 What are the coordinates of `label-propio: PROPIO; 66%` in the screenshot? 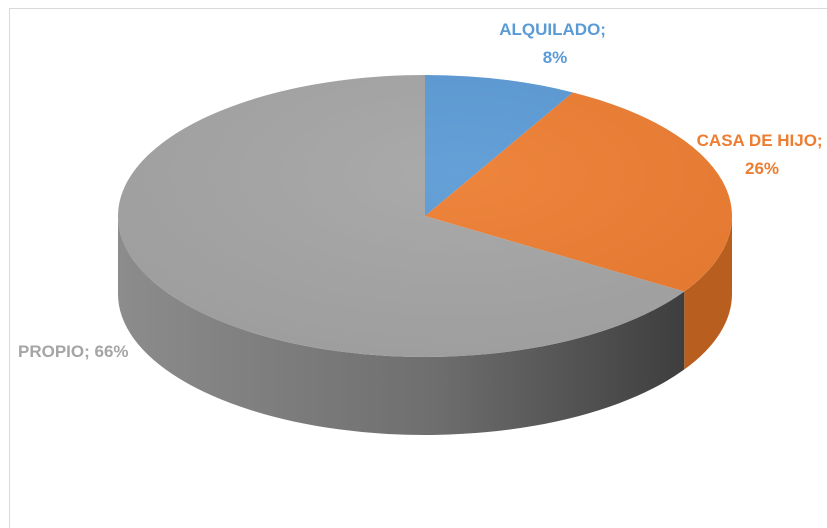 It's located at (73, 351).